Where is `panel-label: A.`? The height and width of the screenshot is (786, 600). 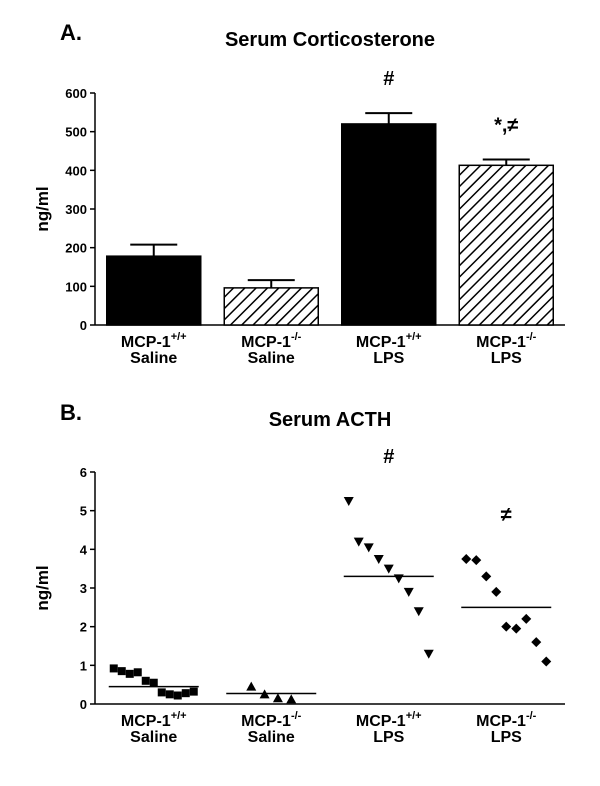
panel-label: A. is located at coordinates (71, 32).